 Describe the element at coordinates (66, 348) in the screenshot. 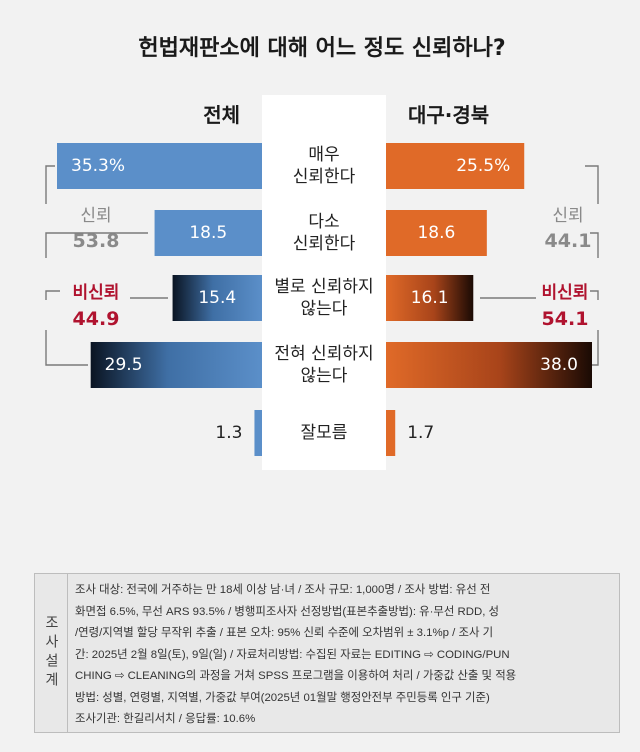

I see `bracket-left-distrust-bottom` at that location.